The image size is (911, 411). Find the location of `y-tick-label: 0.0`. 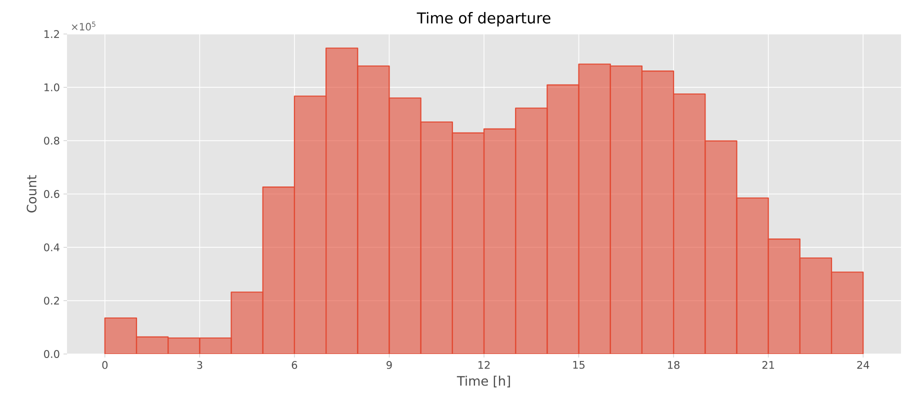

y-tick-label: 0.0 is located at coordinates (52, 354).